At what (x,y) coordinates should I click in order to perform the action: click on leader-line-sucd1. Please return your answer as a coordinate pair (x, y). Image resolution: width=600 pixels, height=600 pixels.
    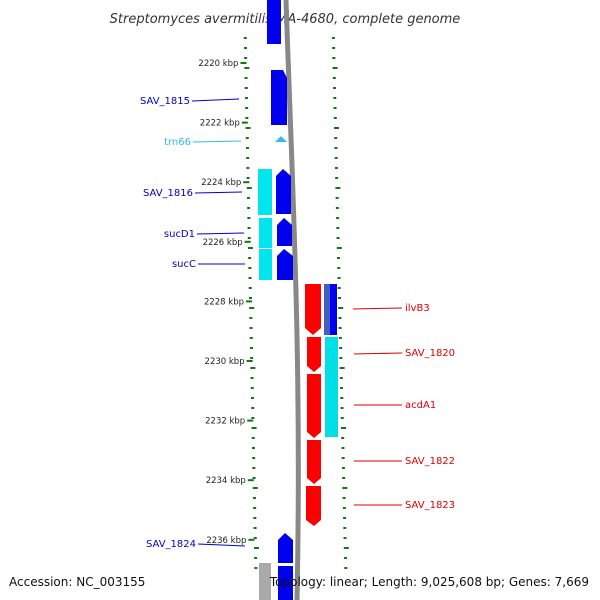
    Looking at the image, I should click on (220, 233).